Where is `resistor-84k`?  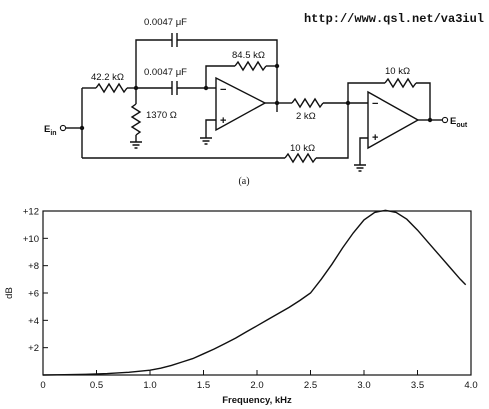
resistor-84k is located at coordinates (250, 66).